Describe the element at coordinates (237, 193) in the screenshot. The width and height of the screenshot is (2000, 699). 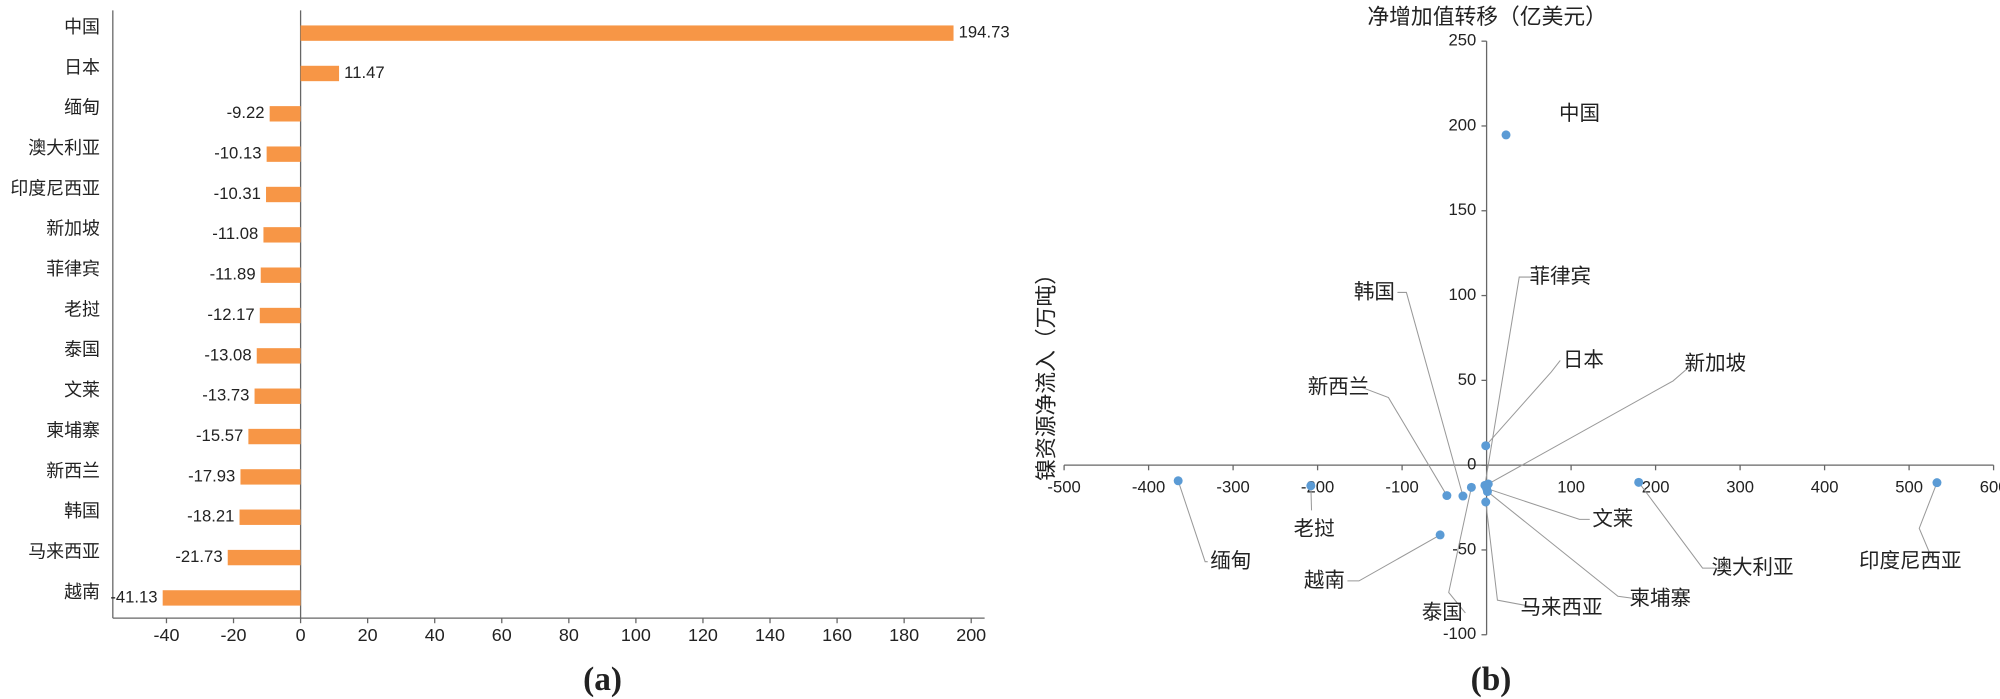
I see `data-label: -10.31` at that location.